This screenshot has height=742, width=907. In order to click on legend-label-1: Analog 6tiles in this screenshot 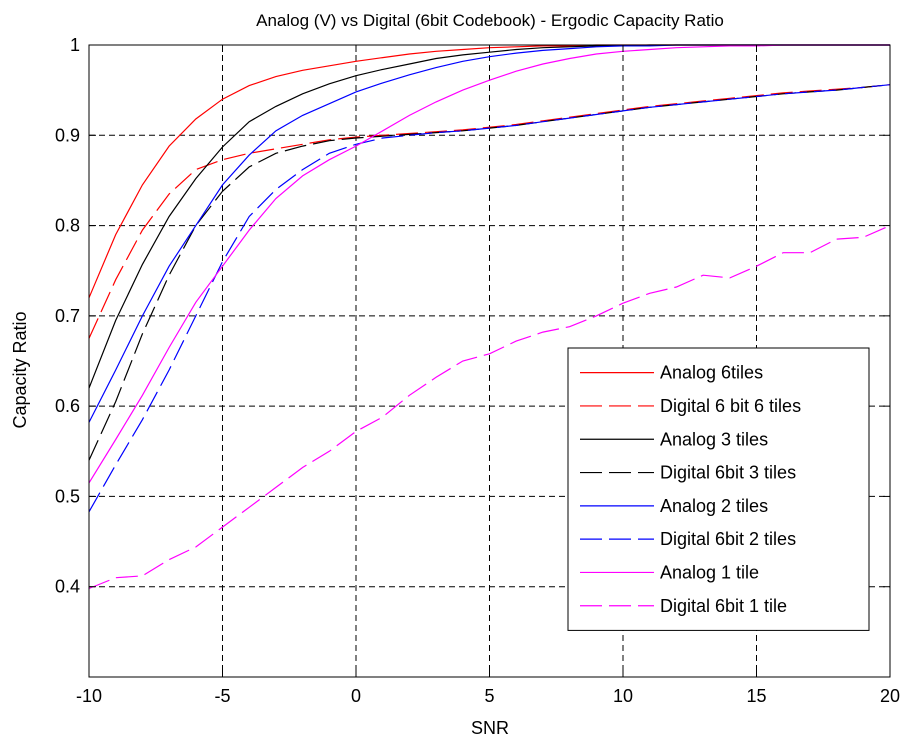, I will do `click(711, 373)`.